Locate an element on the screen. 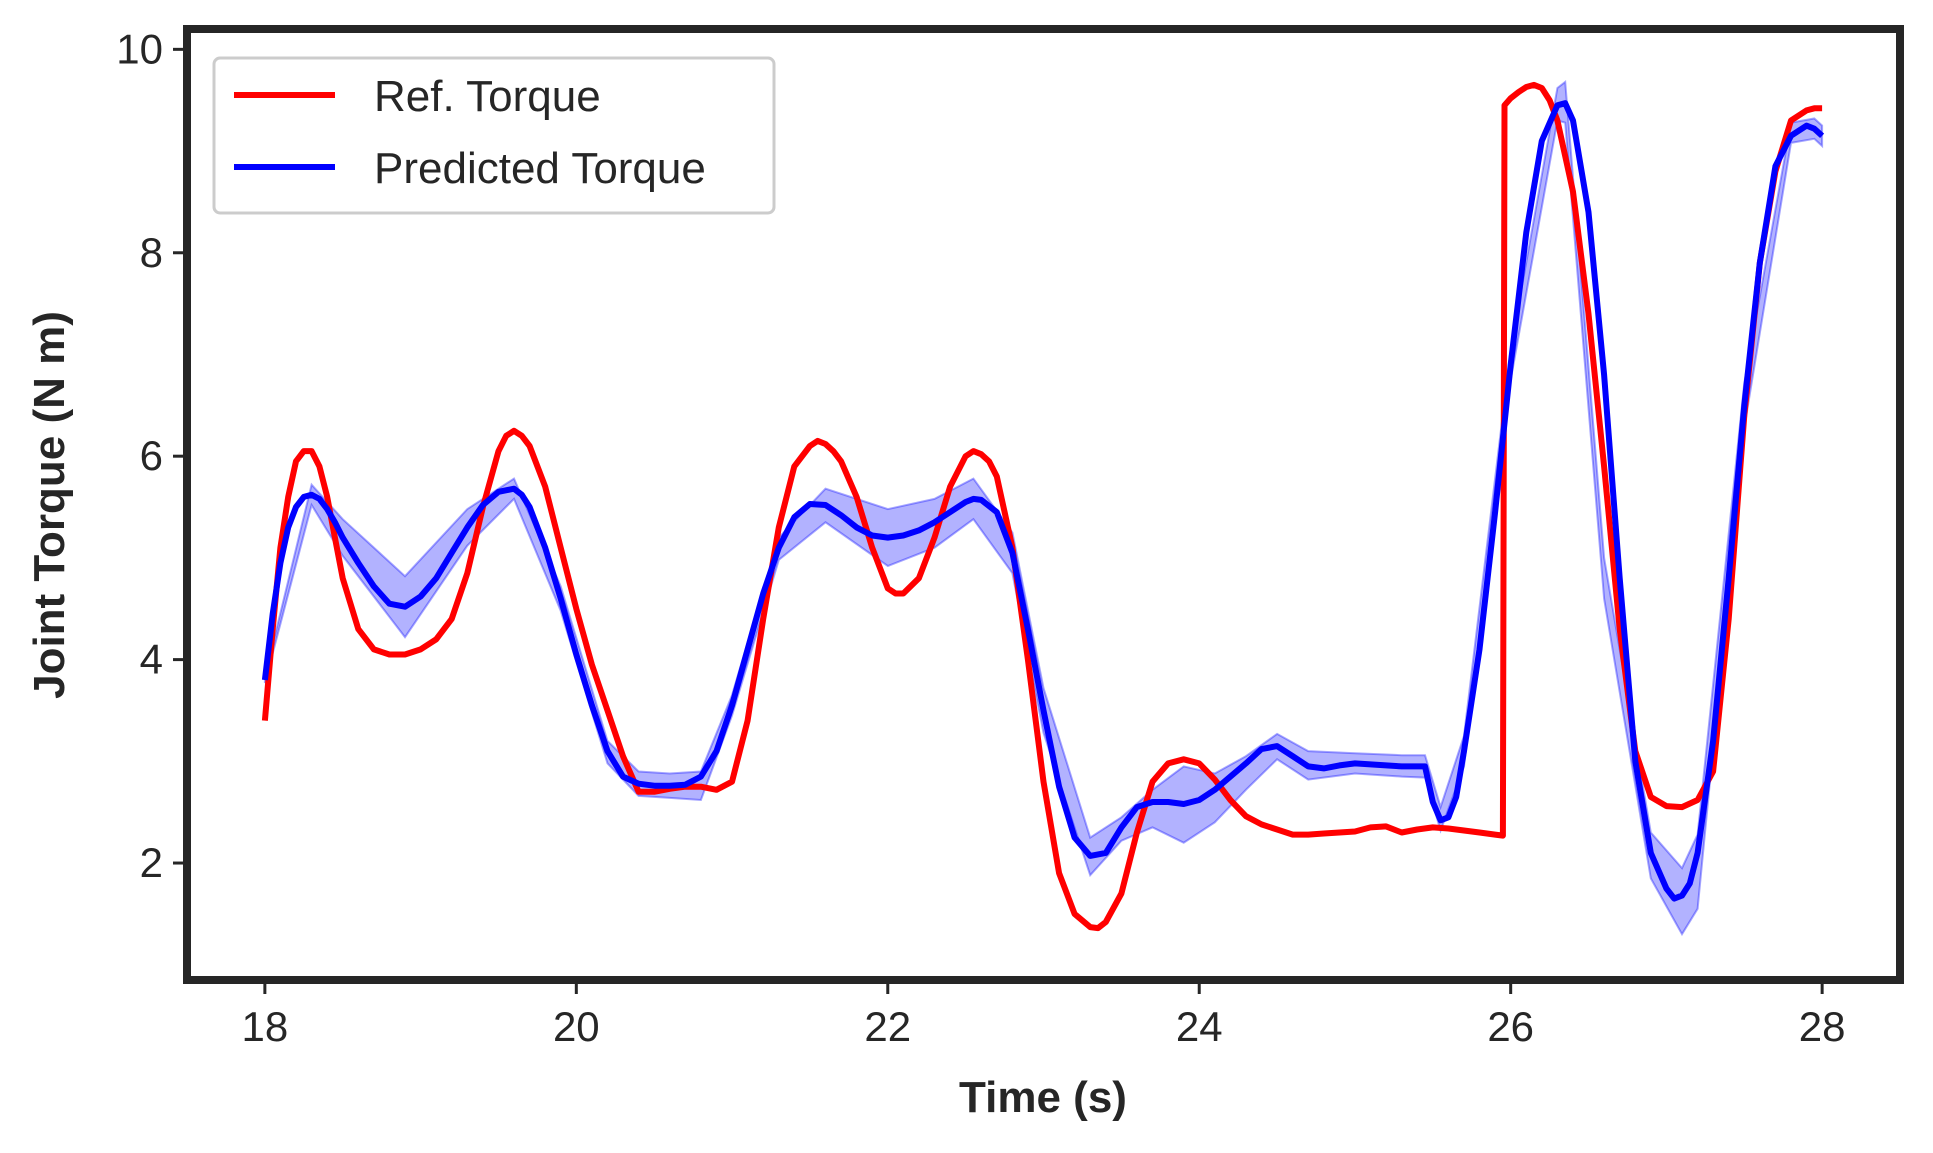  x-axis-label: Time (s) is located at coordinates (1043, 1097).